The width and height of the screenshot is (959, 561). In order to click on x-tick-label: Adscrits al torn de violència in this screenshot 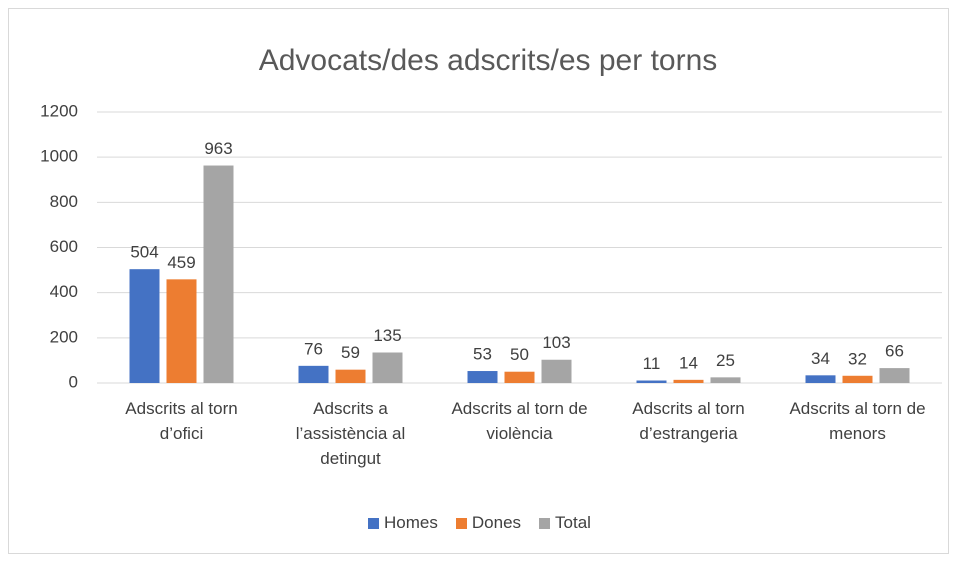, I will do `click(519, 421)`.